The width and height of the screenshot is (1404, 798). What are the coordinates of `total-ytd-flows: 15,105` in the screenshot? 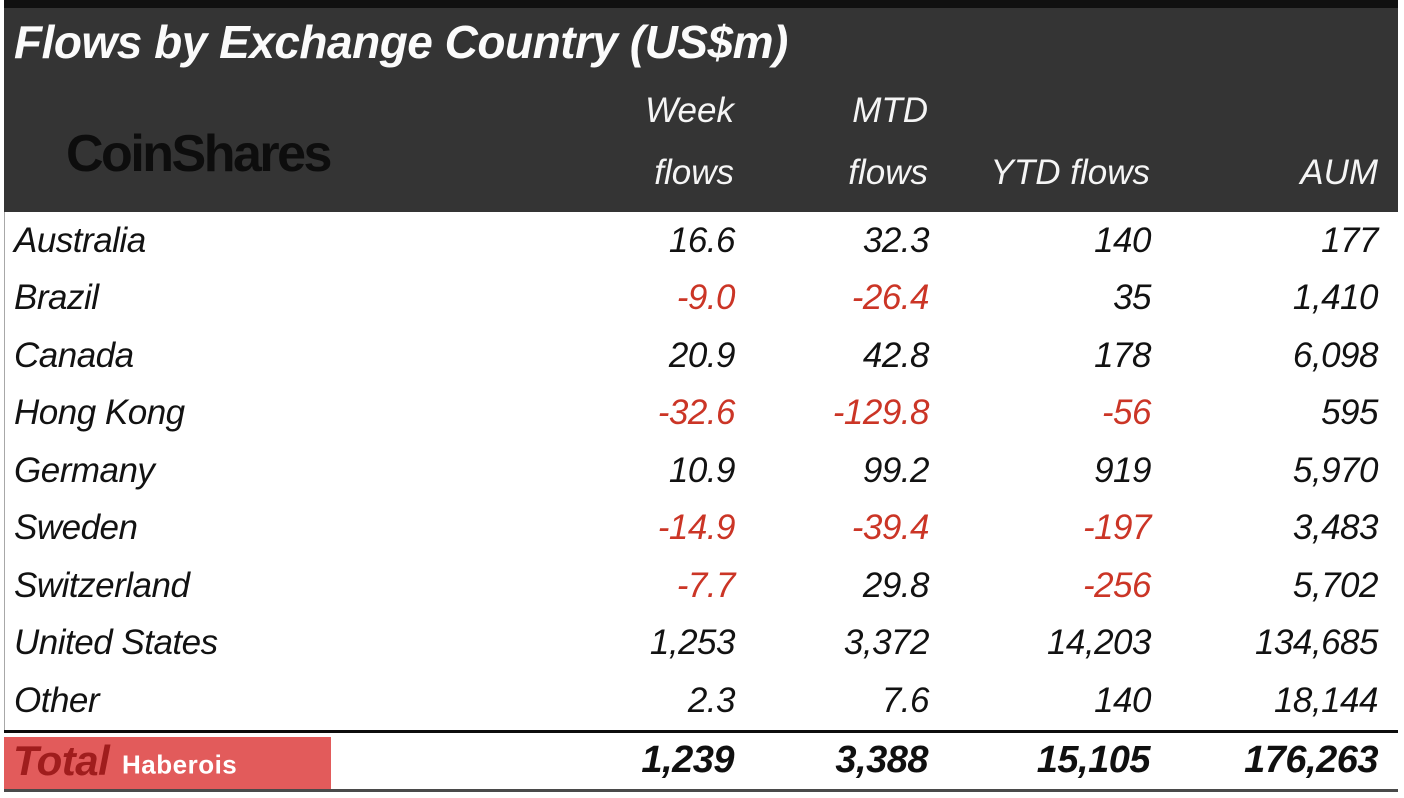 It's located at (1093, 760).